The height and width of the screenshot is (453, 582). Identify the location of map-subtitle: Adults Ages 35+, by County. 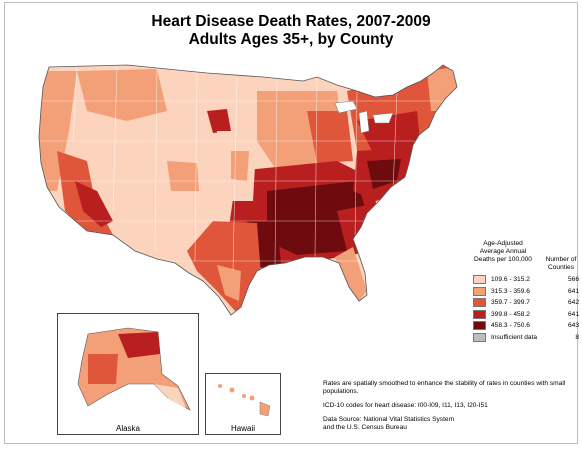
(291, 39).